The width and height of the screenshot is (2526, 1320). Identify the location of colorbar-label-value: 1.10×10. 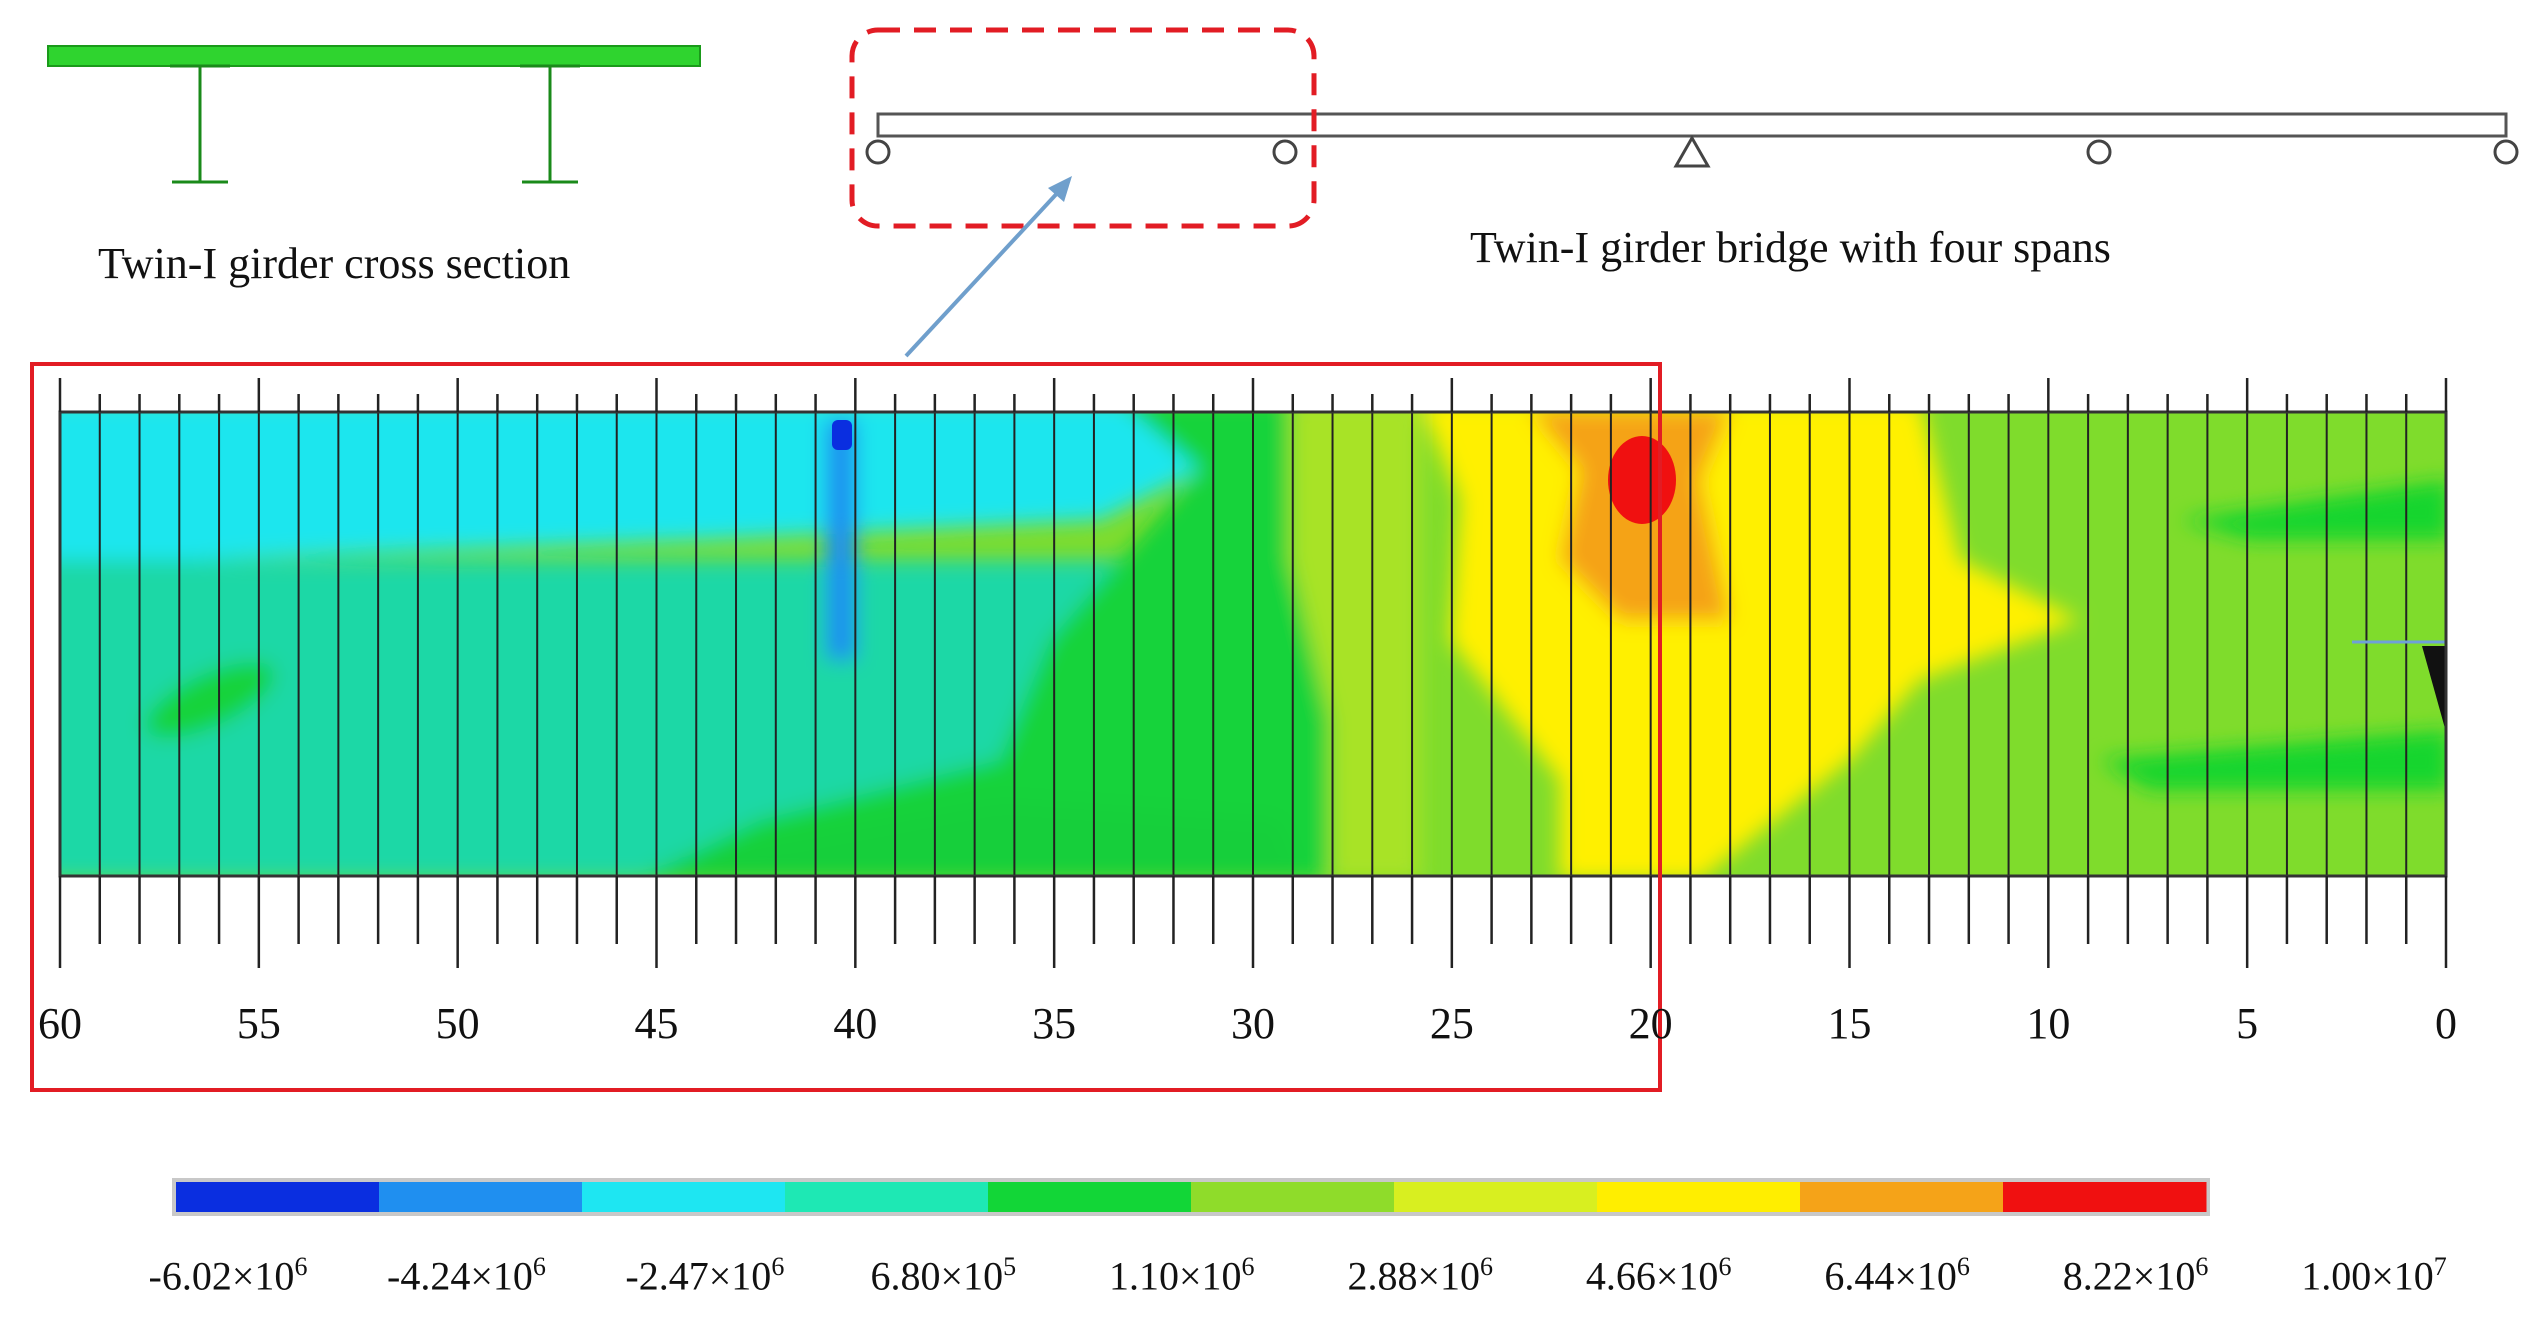
(1175, 1276).